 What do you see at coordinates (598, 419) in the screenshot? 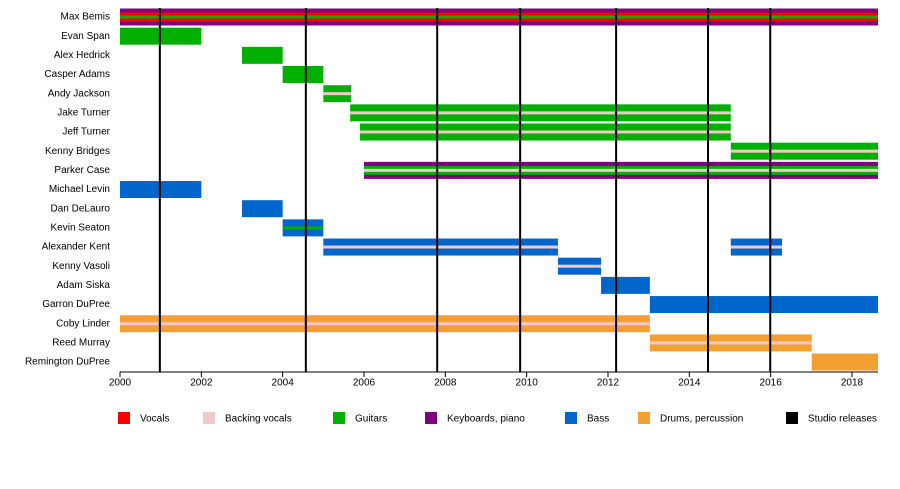
I see `legend-label: Bass` at bounding box center [598, 419].